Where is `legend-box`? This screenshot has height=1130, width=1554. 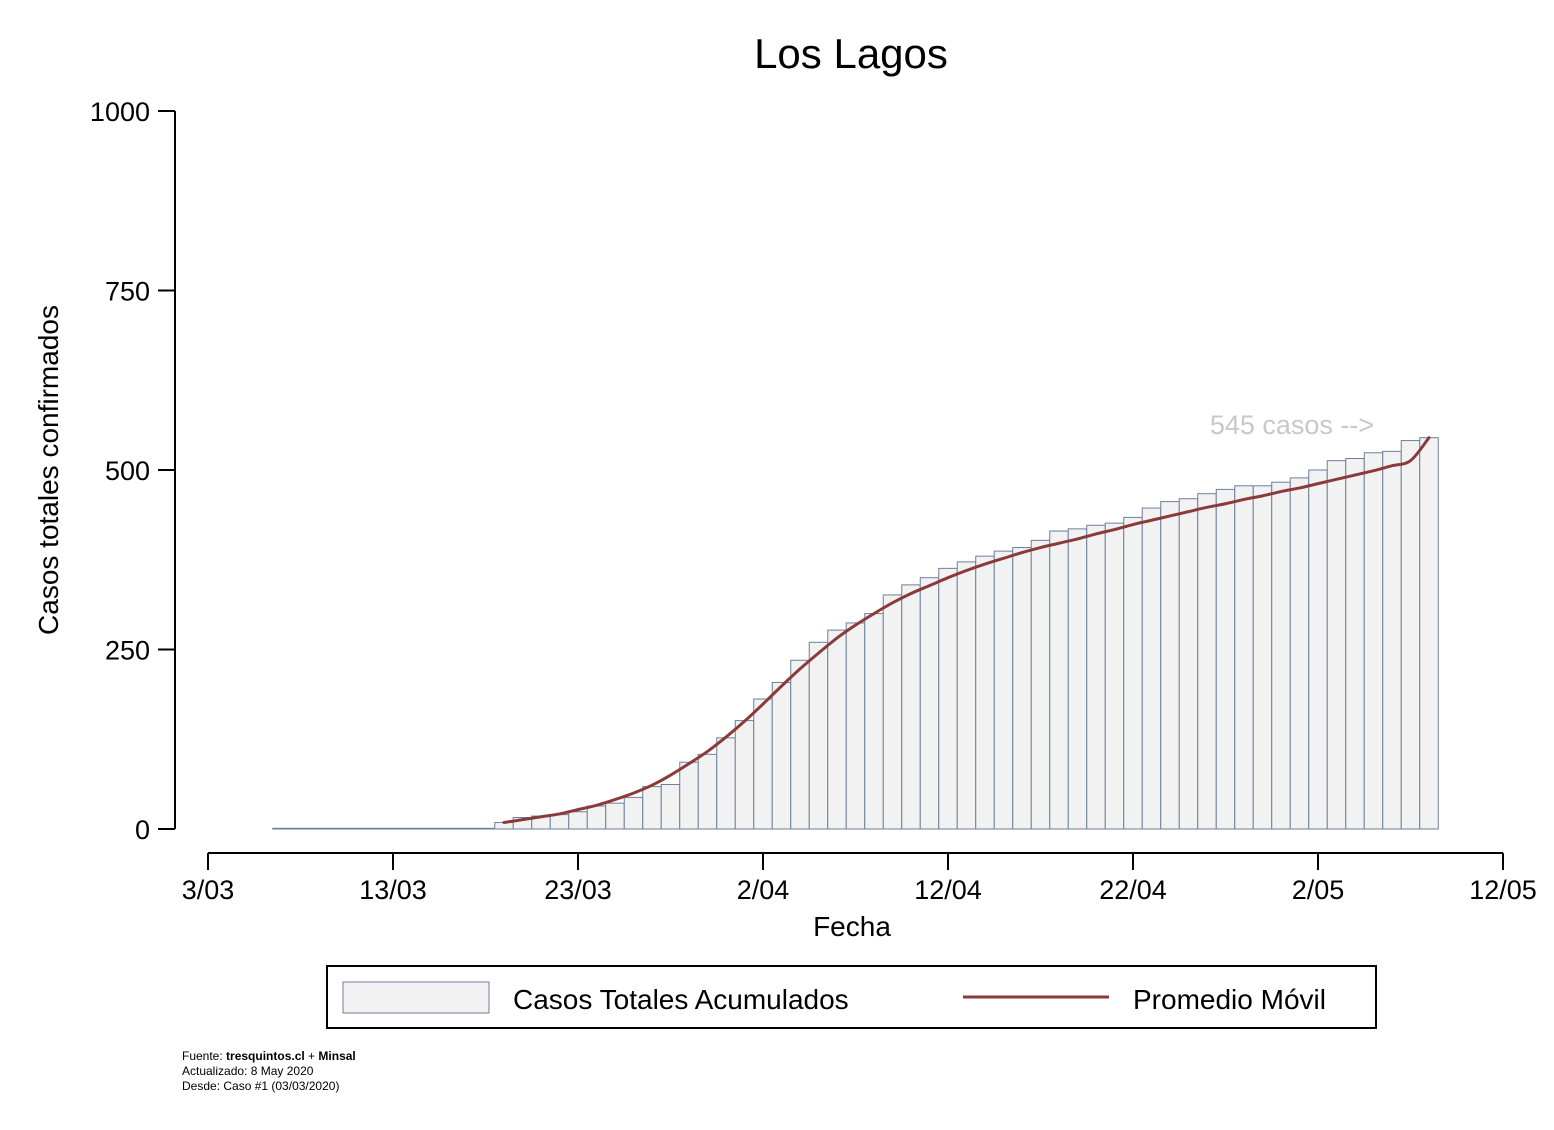 legend-box is located at coordinates (851, 997).